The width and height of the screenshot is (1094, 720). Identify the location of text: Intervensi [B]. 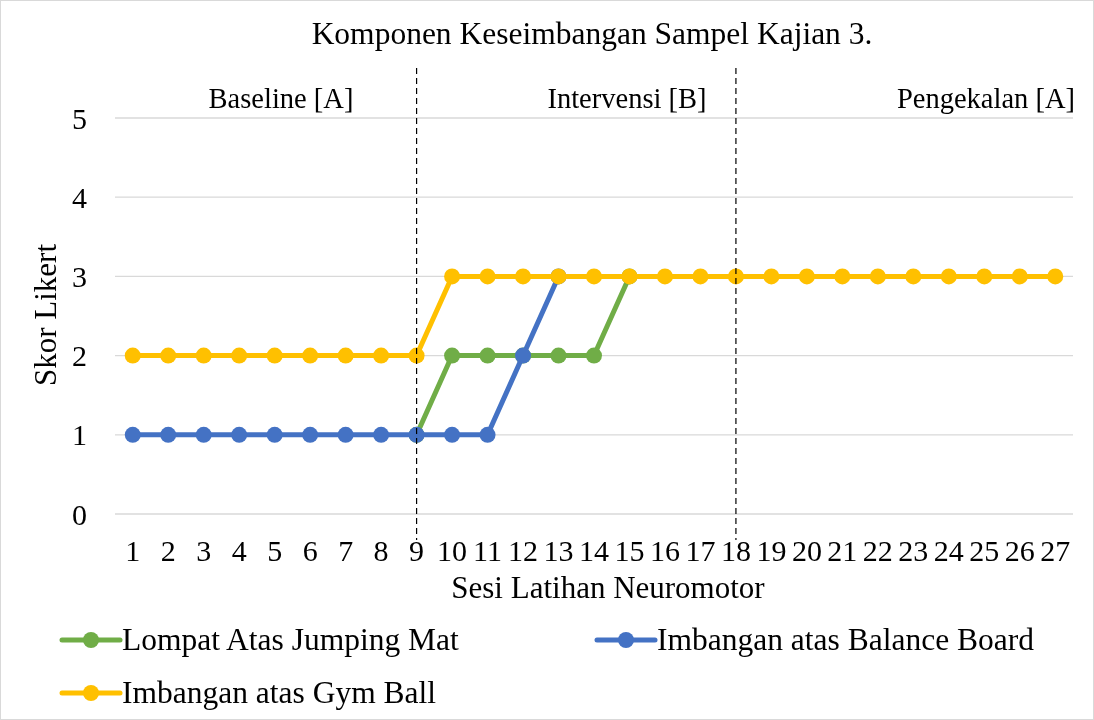
(627, 98).